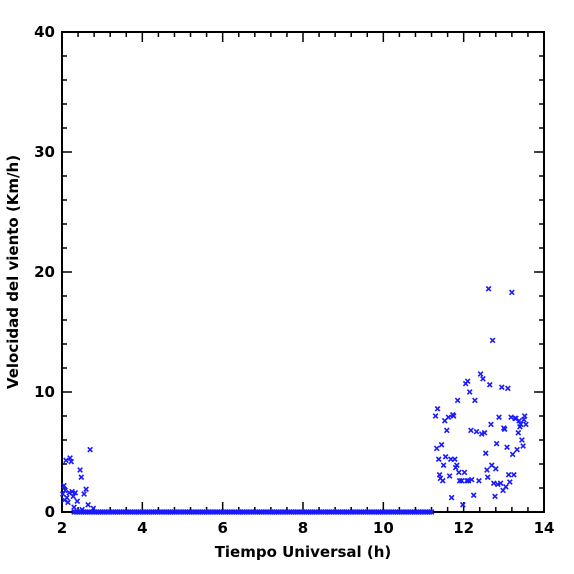 The width and height of the screenshot is (574, 574). Describe the element at coordinates (44, 152) in the screenshot. I see `y-tick-label: 30` at that location.